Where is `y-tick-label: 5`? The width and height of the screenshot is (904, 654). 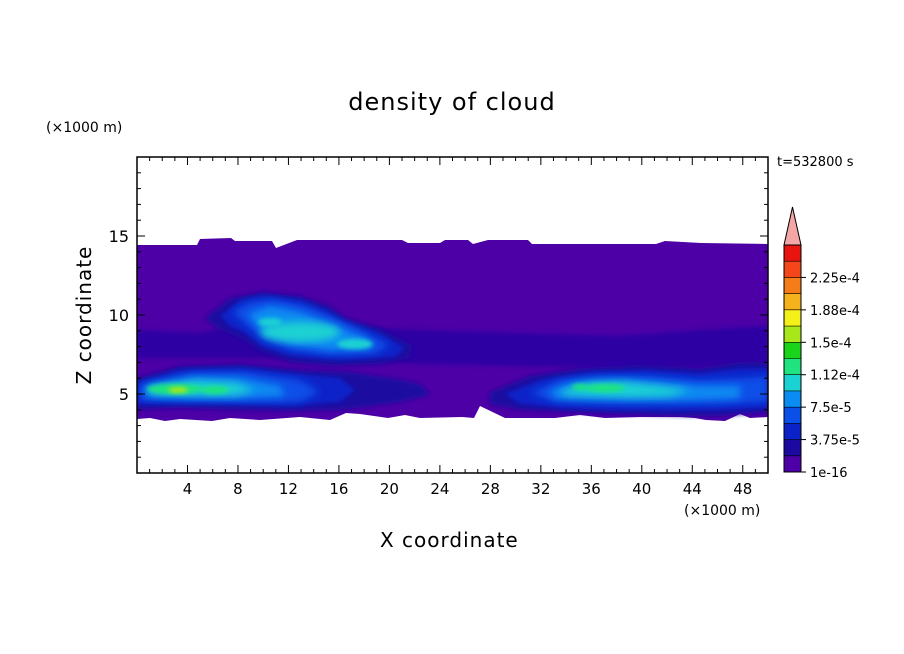
y-tick-label: 5 is located at coordinates (124, 394).